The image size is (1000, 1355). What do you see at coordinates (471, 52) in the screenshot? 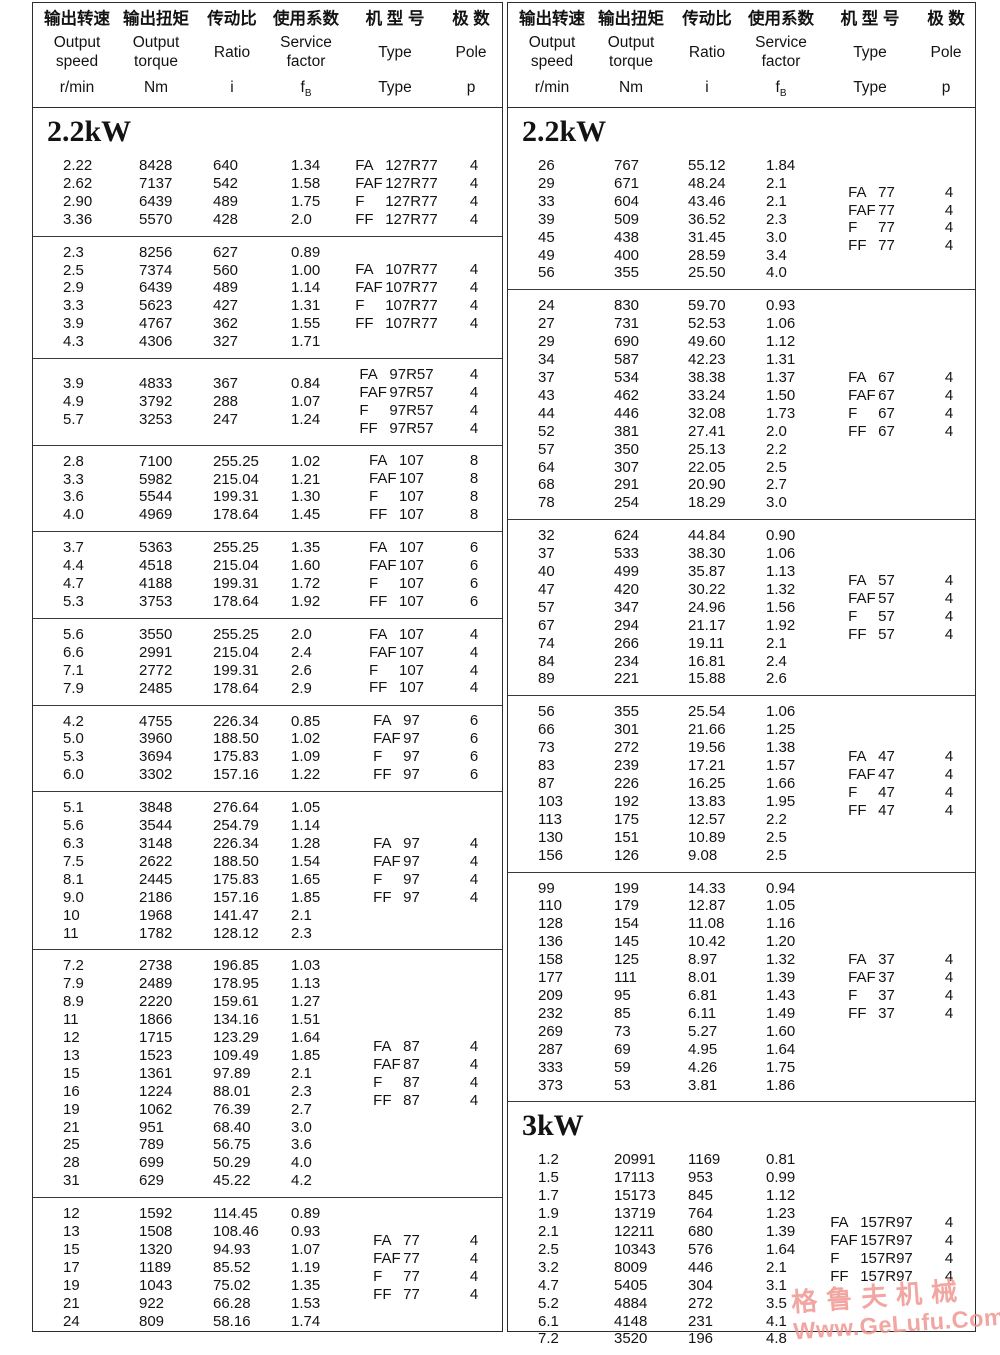
I see `header-label-en: Pole` at bounding box center [471, 52].